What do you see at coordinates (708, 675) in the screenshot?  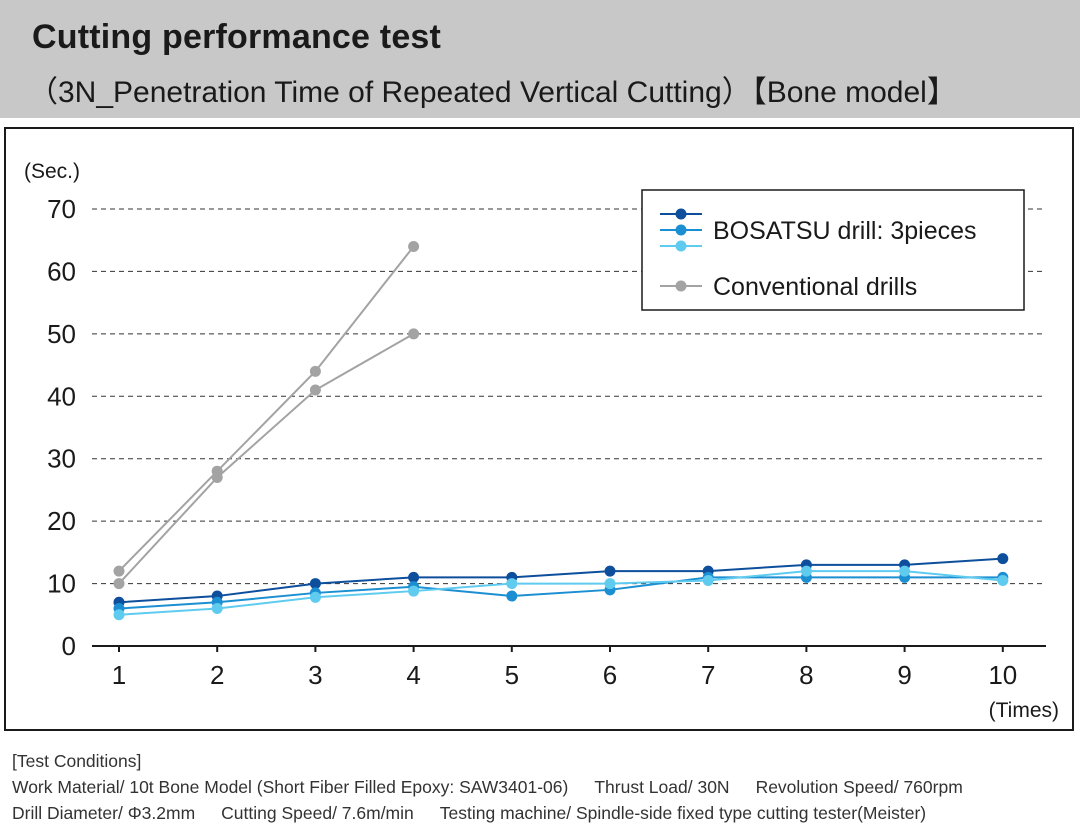 I see `x-tick-label-7: 7` at bounding box center [708, 675].